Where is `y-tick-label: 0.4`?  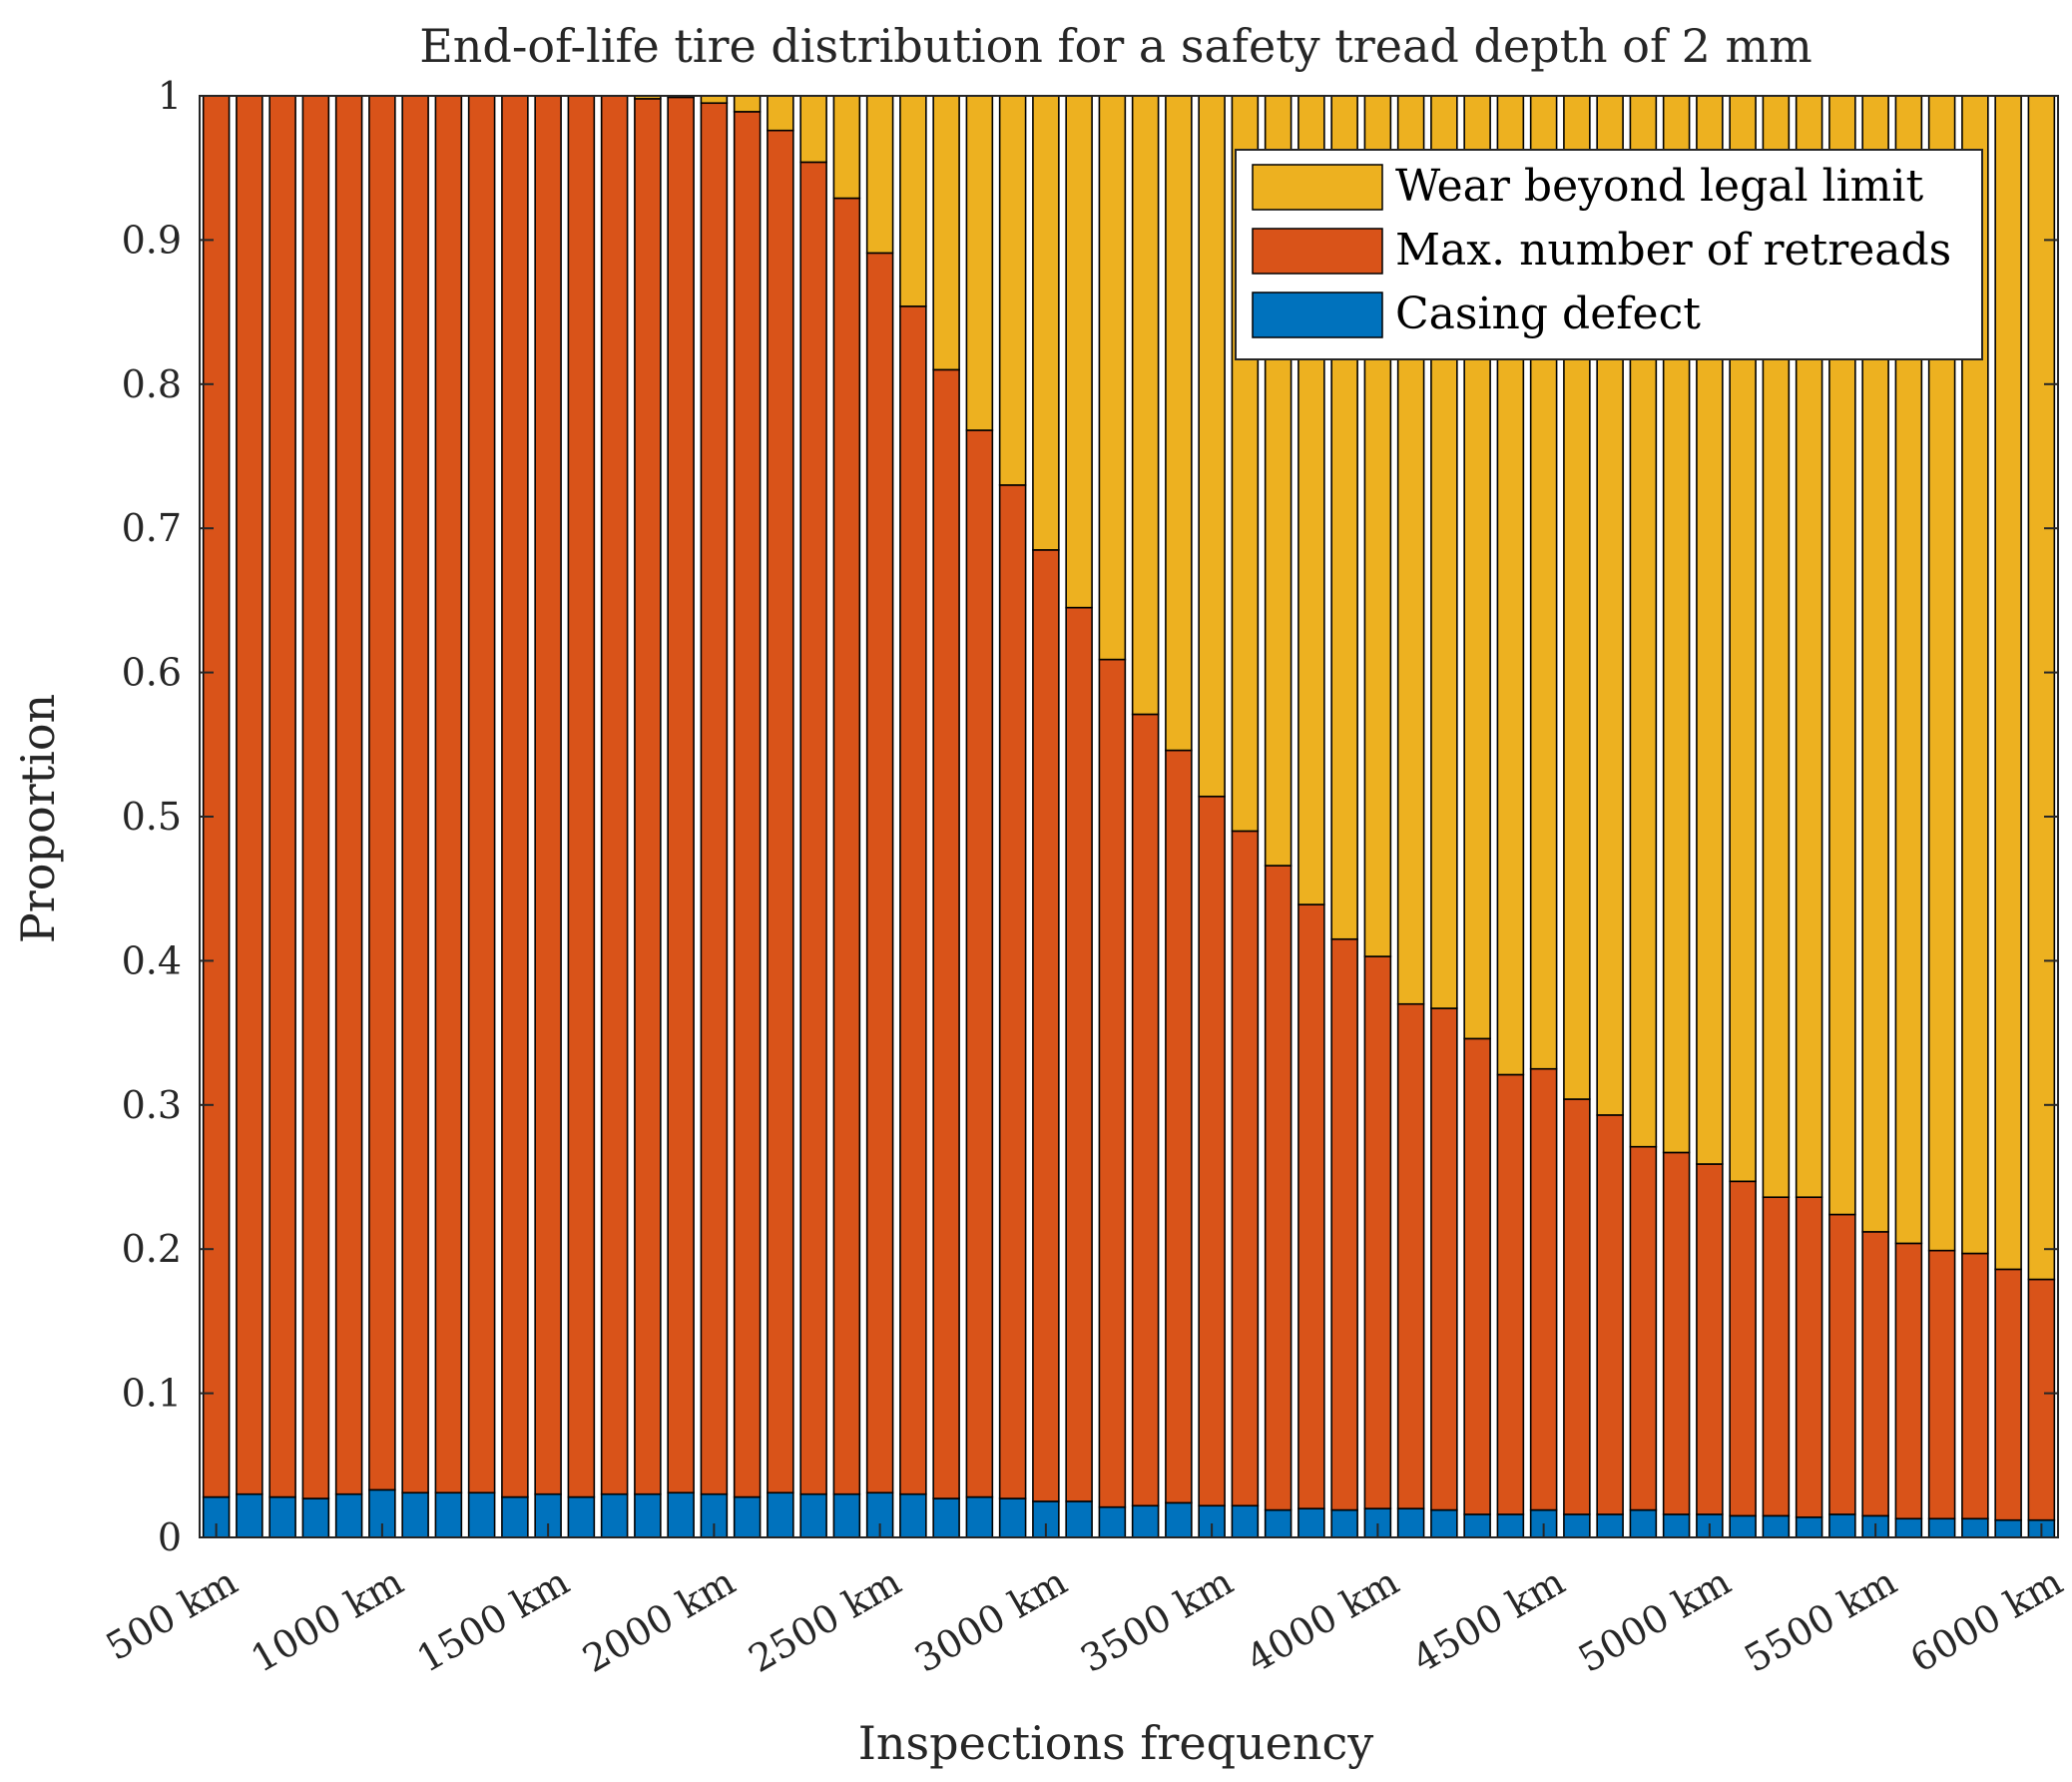 y-tick-label: 0.4 is located at coordinates (152, 960).